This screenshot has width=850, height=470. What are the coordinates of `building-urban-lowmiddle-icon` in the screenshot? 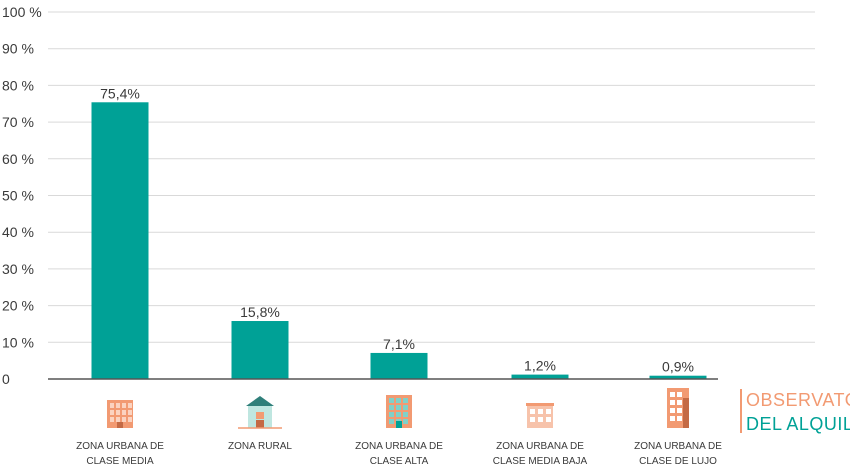 It's located at (540, 415).